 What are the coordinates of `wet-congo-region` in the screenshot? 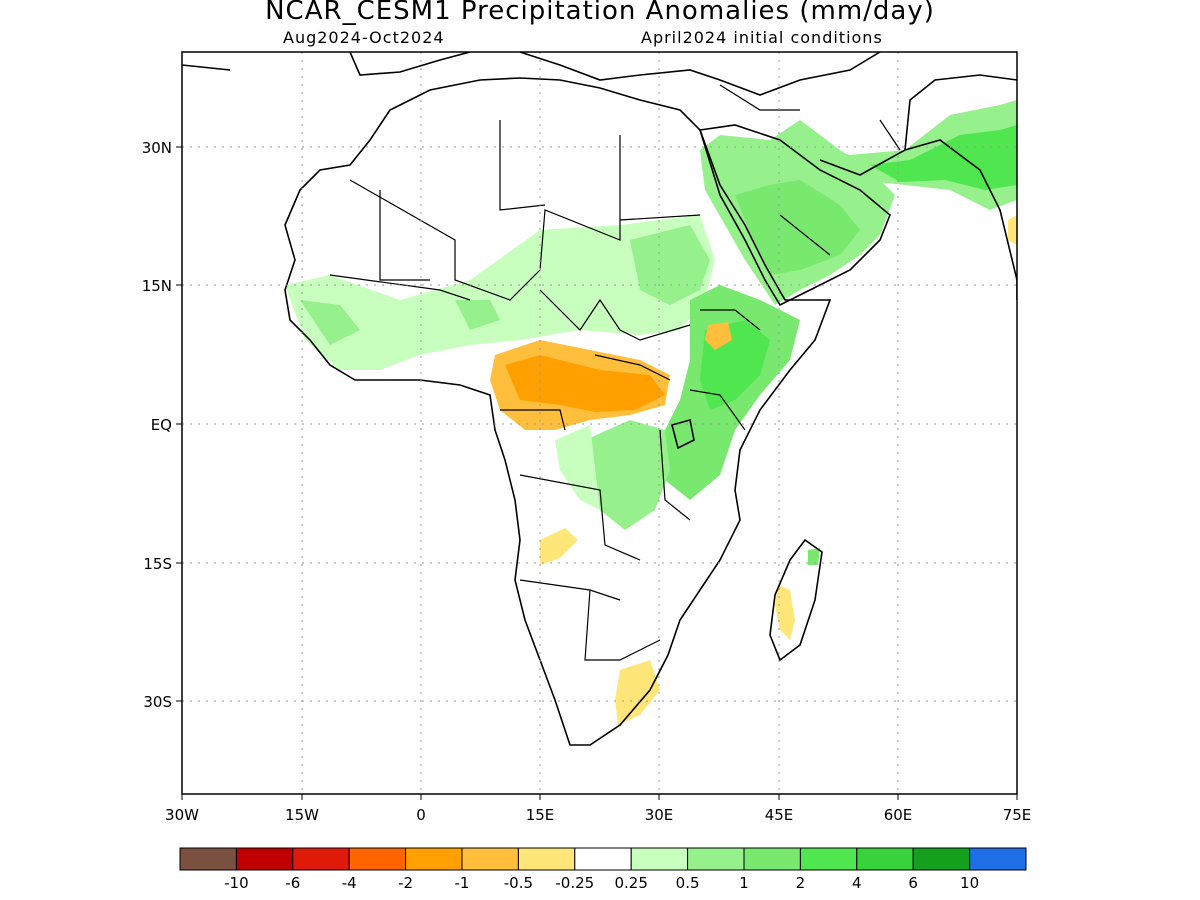 It's located at (627, 475).